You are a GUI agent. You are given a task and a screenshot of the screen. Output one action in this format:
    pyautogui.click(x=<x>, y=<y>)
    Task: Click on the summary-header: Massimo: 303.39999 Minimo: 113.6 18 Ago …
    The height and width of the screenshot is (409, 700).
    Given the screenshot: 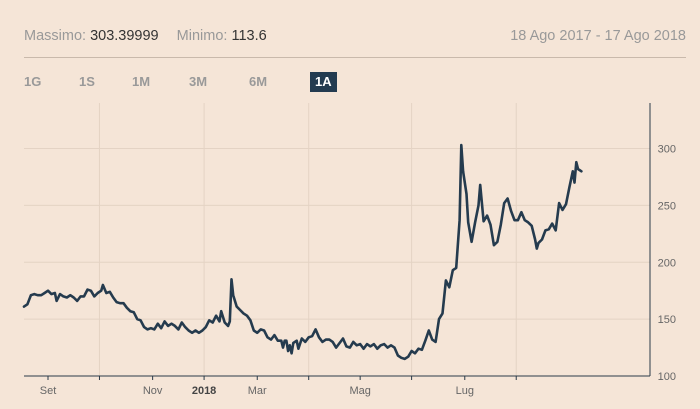 What is the action you would take?
    pyautogui.click(x=355, y=40)
    